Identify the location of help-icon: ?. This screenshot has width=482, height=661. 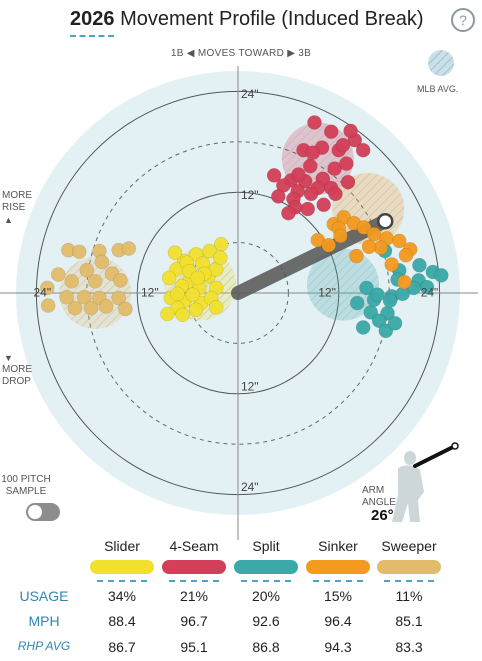
(463, 20).